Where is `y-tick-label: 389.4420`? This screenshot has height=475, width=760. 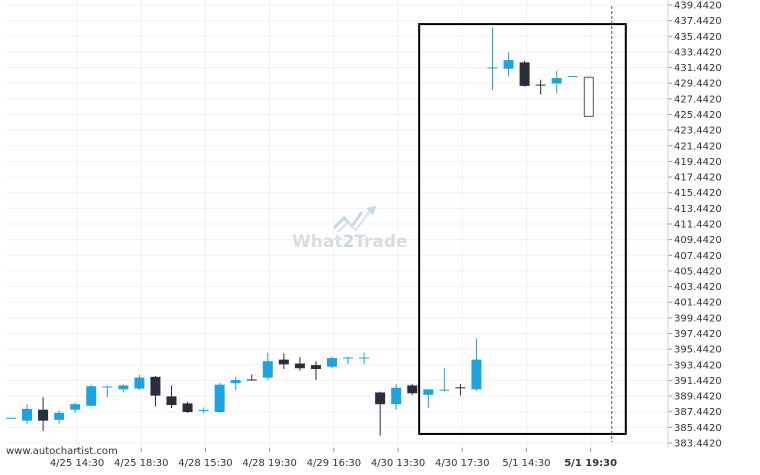 y-tick-label: 389.4420 is located at coordinates (698, 397).